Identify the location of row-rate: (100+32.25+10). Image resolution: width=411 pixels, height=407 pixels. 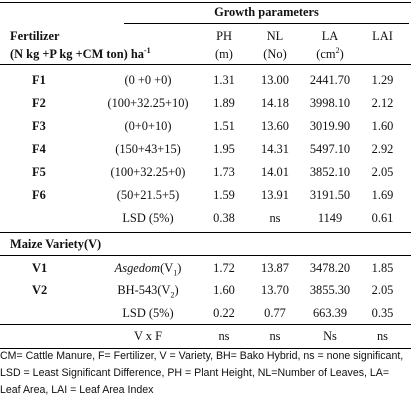
(148, 103).